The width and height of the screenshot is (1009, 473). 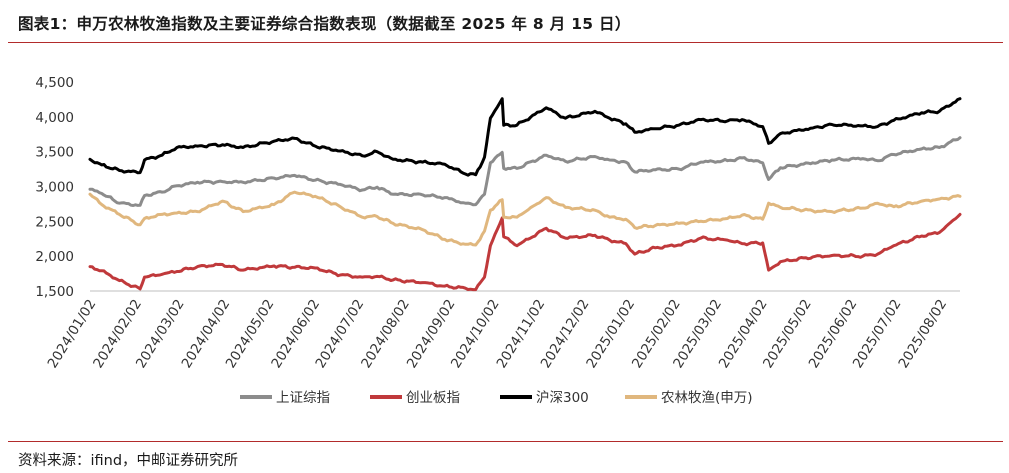 What do you see at coordinates (433, 398) in the screenshot?
I see `legend-label: 创业板指` at bounding box center [433, 398].